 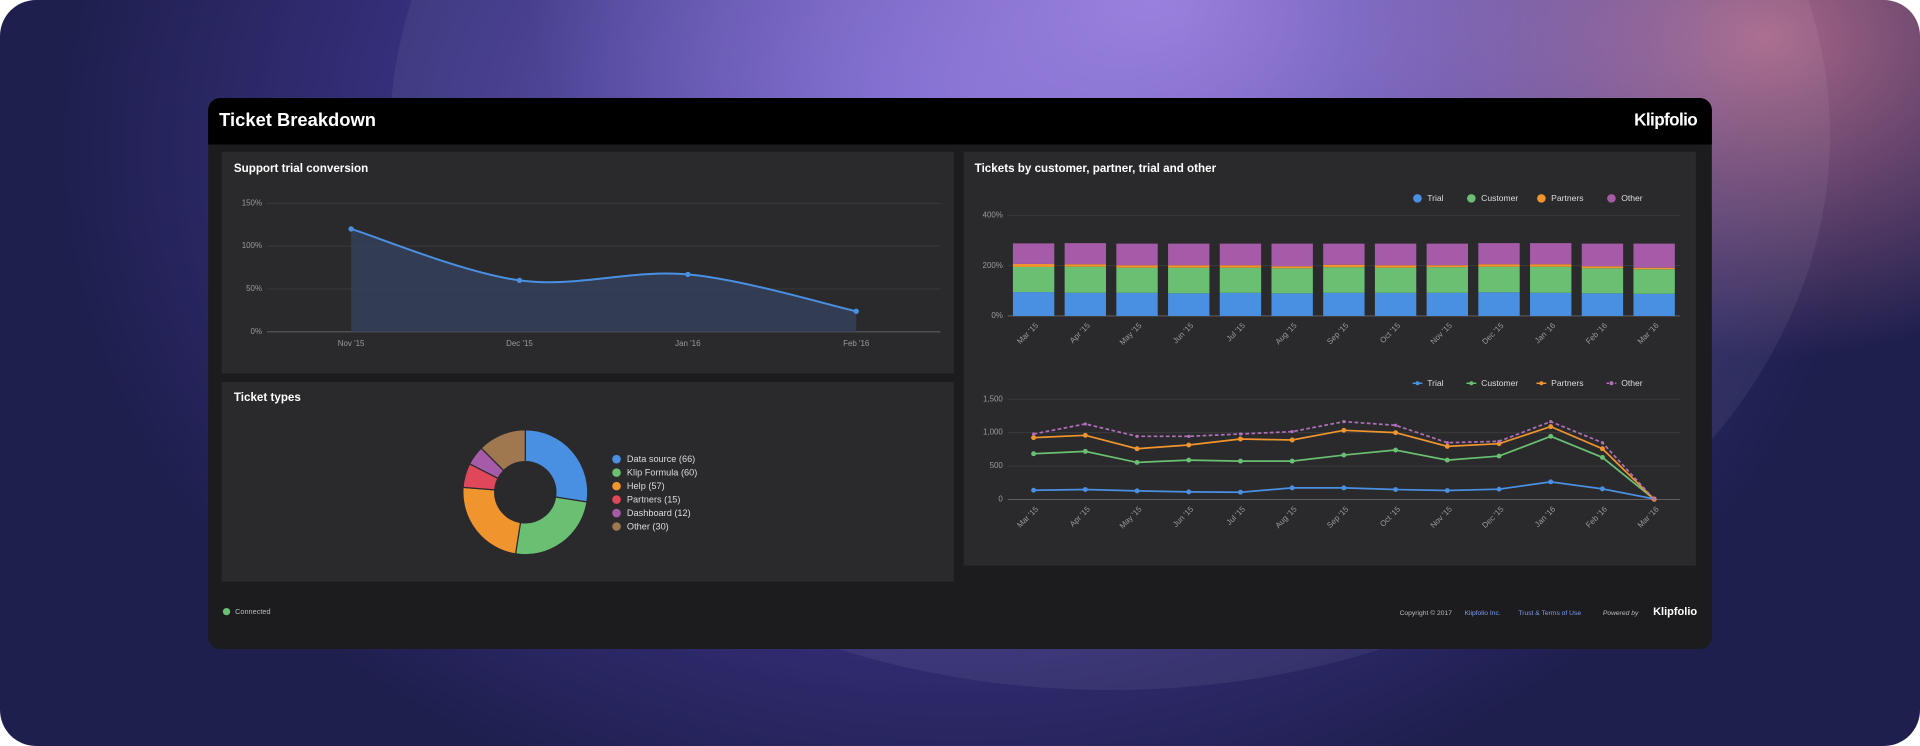 What do you see at coordinates (1567, 383) in the screenshot?
I see `legend-label: Partners` at bounding box center [1567, 383].